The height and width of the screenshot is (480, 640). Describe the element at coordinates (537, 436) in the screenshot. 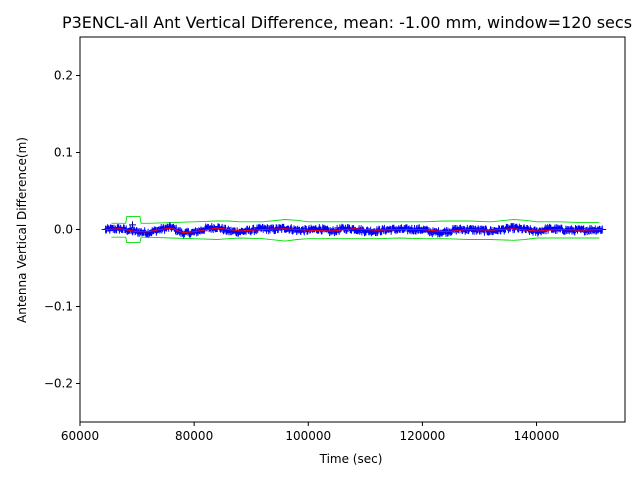

I see `x-tick-label: 140000` at that location.